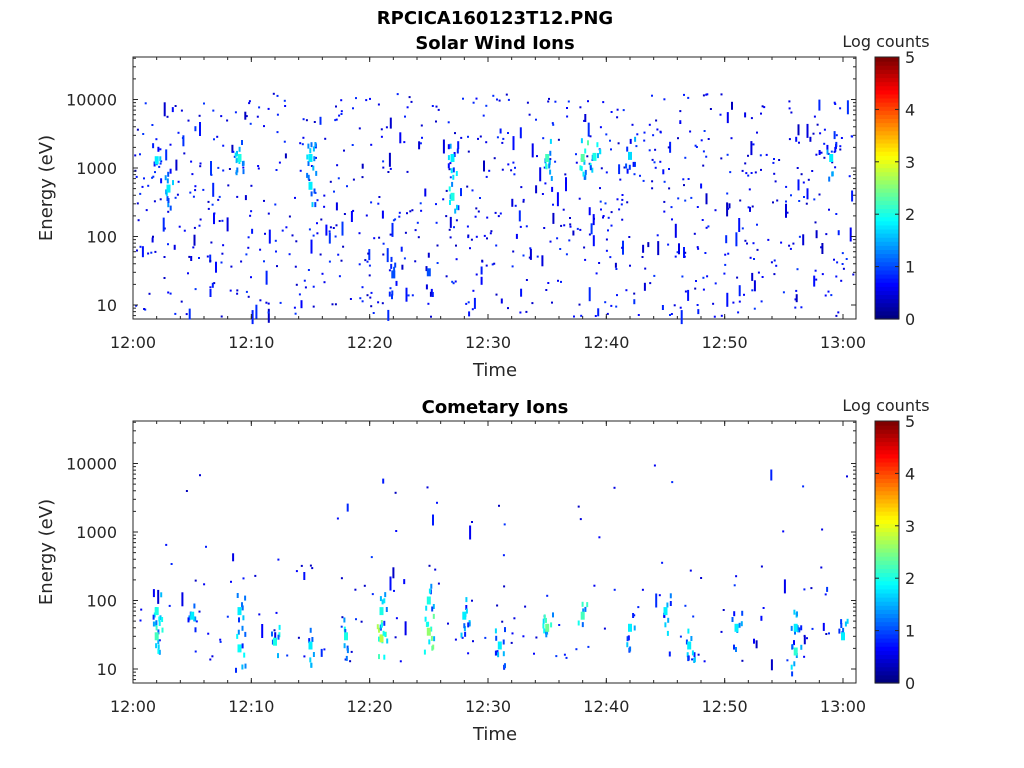  I want to click on colorbar-label: Log counts, so click(885, 41).